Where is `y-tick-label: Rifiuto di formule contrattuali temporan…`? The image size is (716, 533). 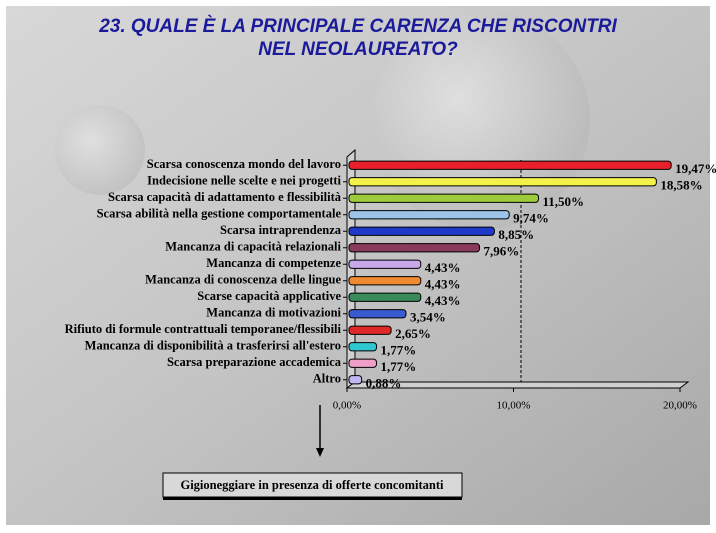
y-tick-label: Rifiuto di formule contrattuali temporan… is located at coordinates (203, 329).